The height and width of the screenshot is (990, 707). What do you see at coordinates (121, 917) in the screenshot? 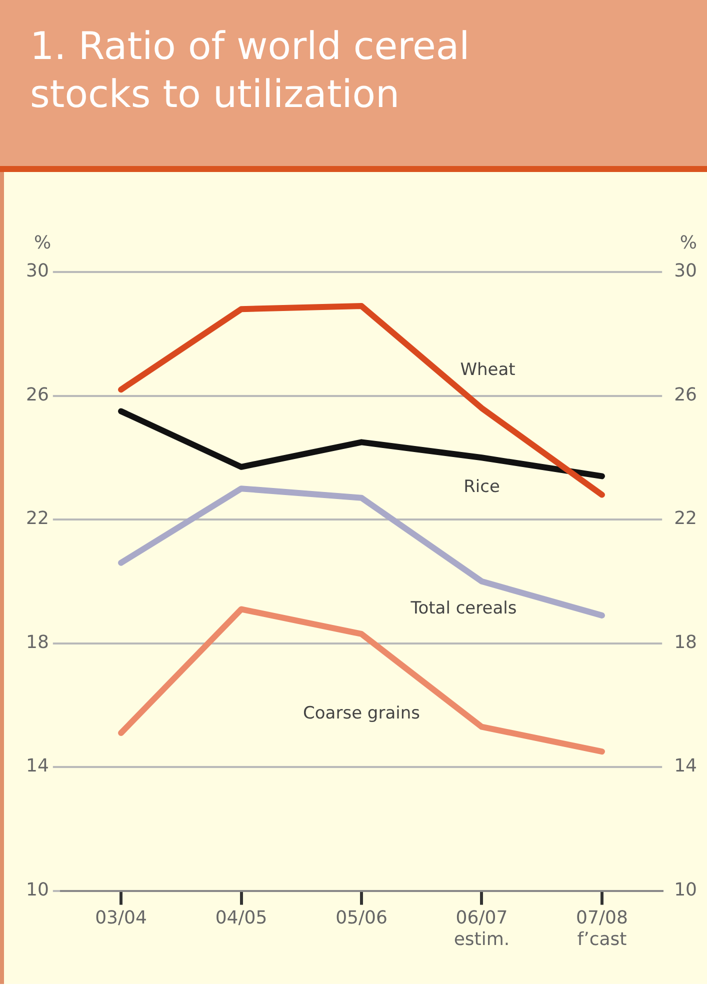
I see `x-tick-label: 03/04` at bounding box center [121, 917].